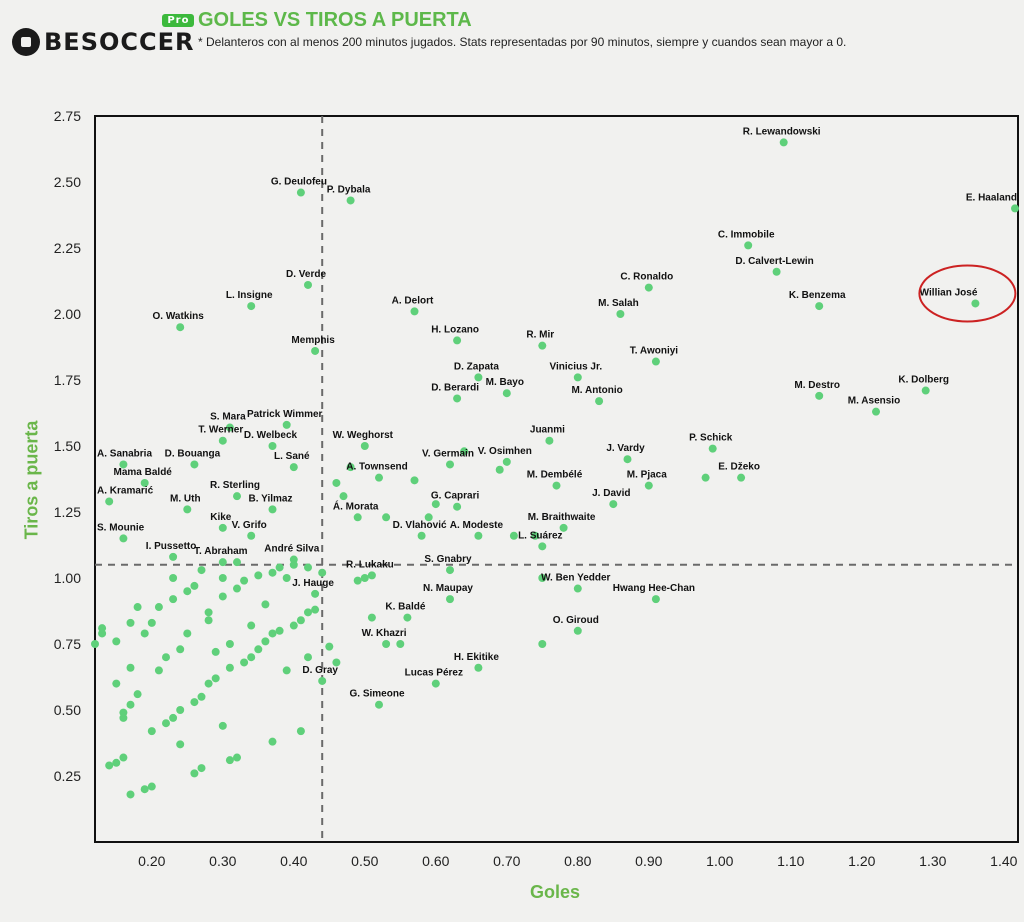 This screenshot has height=922, width=1024. Describe the element at coordinates (648, 861) in the screenshot. I see `x-tick-label: 0.90` at that location.